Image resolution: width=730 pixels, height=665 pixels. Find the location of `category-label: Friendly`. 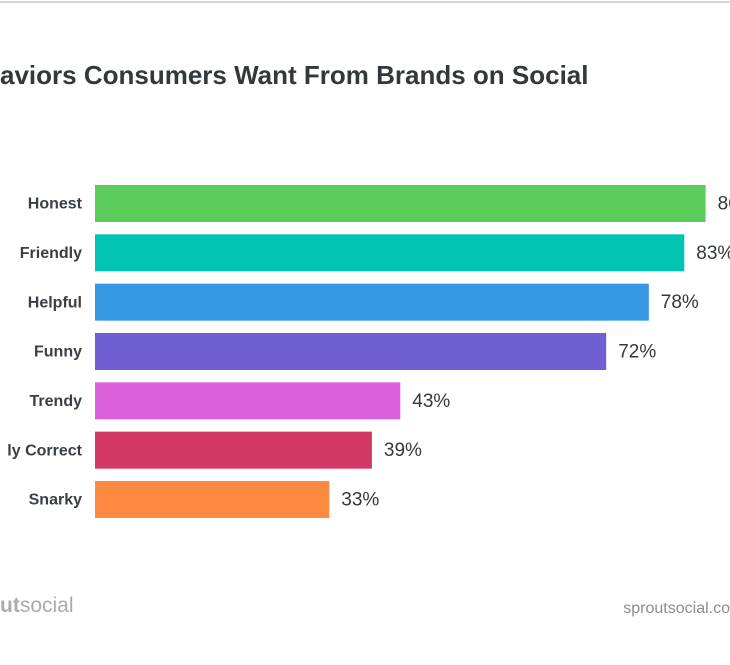

category-label: Friendly is located at coordinates (51, 253).